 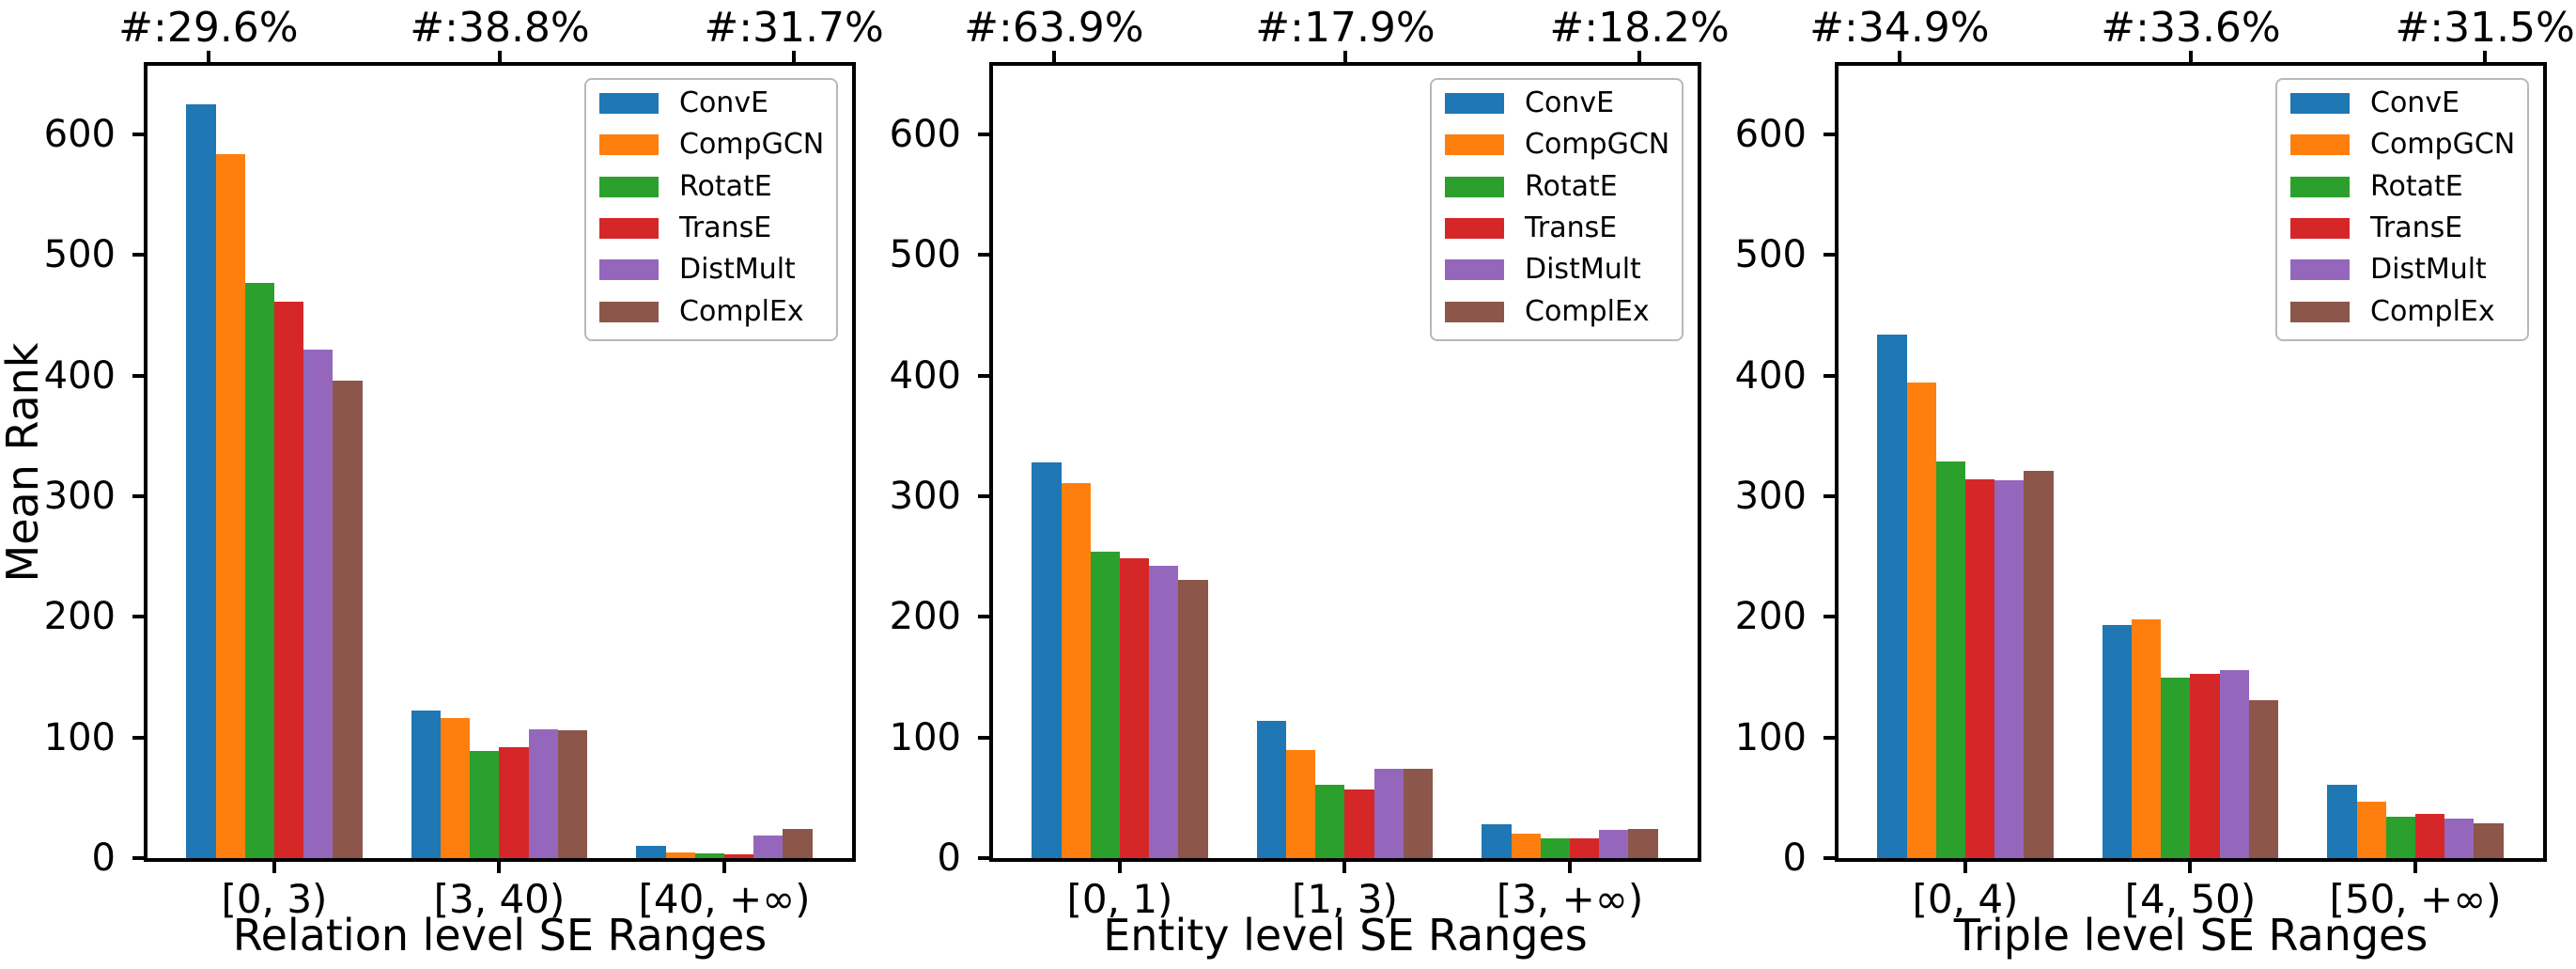 What do you see at coordinates (485, 804) in the screenshot?
I see `bar-rotate-group2` at bounding box center [485, 804].